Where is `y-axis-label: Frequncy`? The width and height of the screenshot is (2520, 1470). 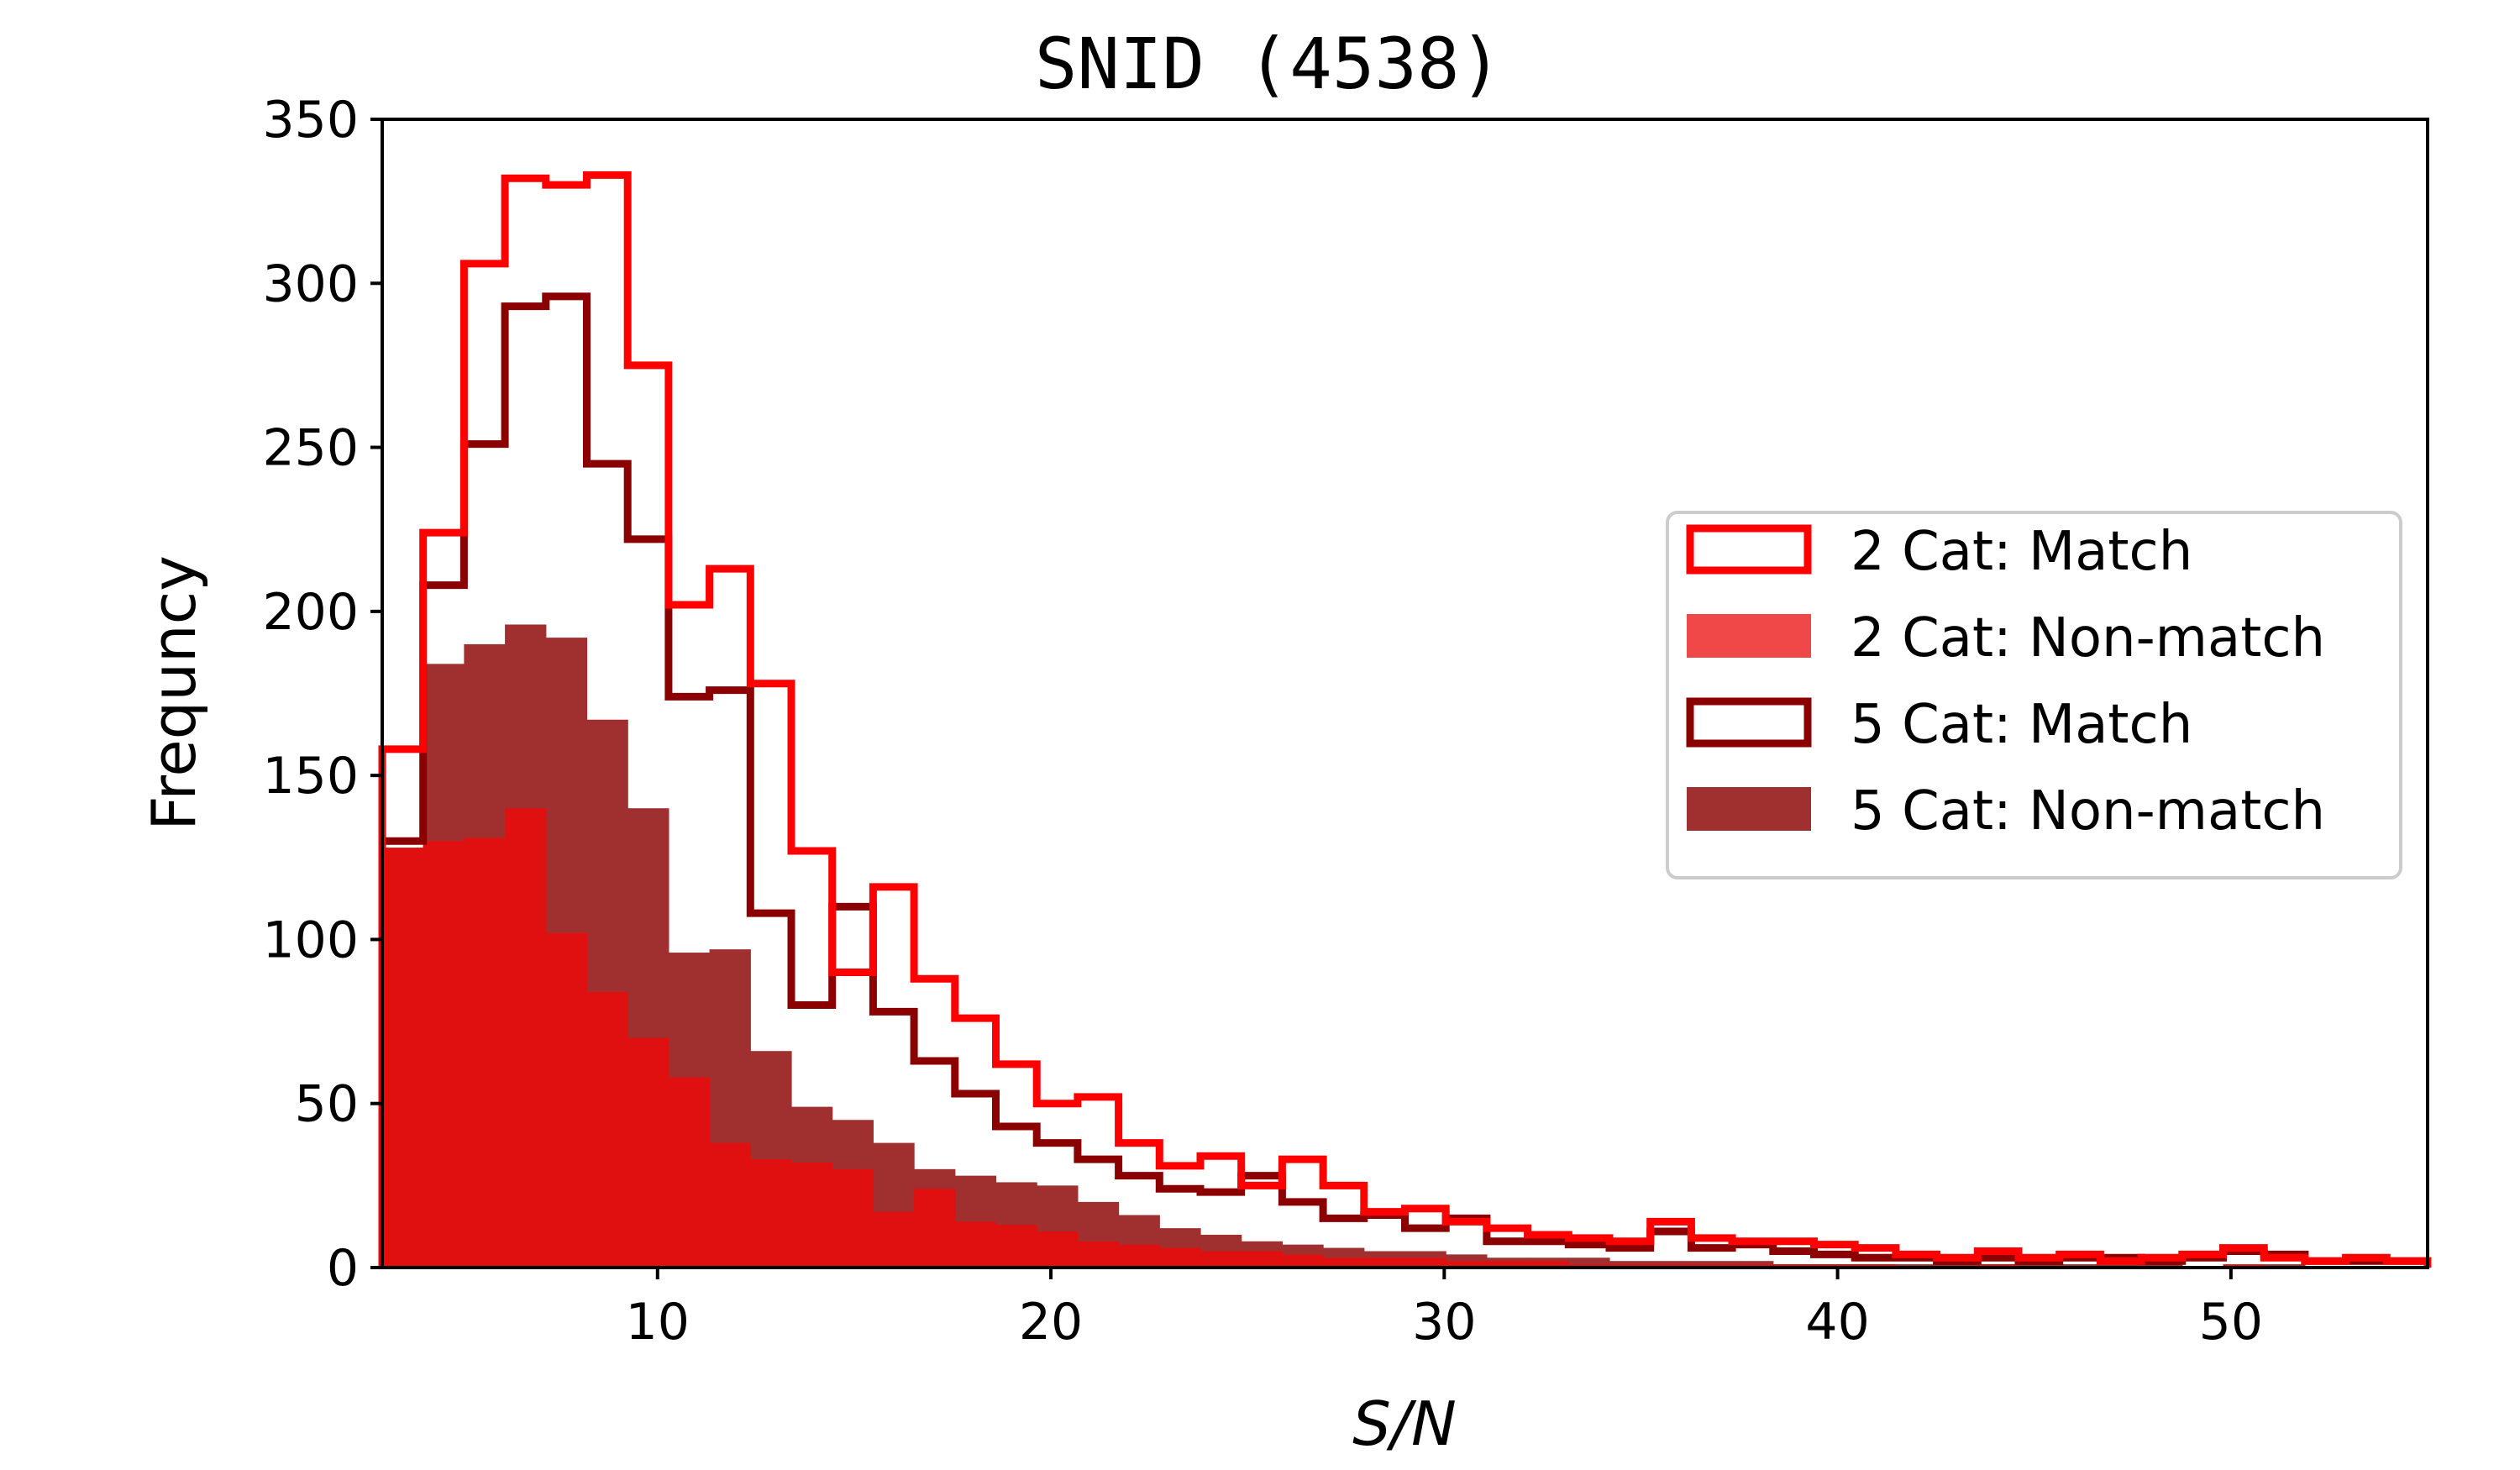
y-axis-label: Frequncy is located at coordinates (174, 693).